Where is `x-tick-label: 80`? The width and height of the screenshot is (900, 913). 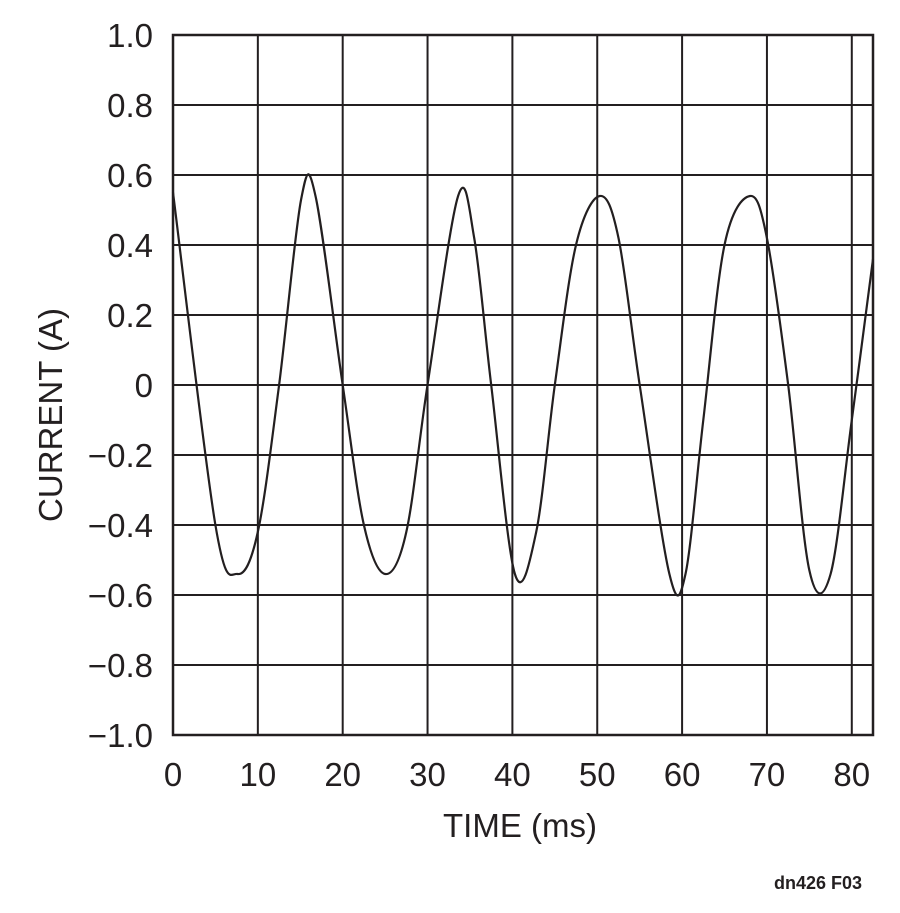 x-tick-label: 80 is located at coordinates (851, 774).